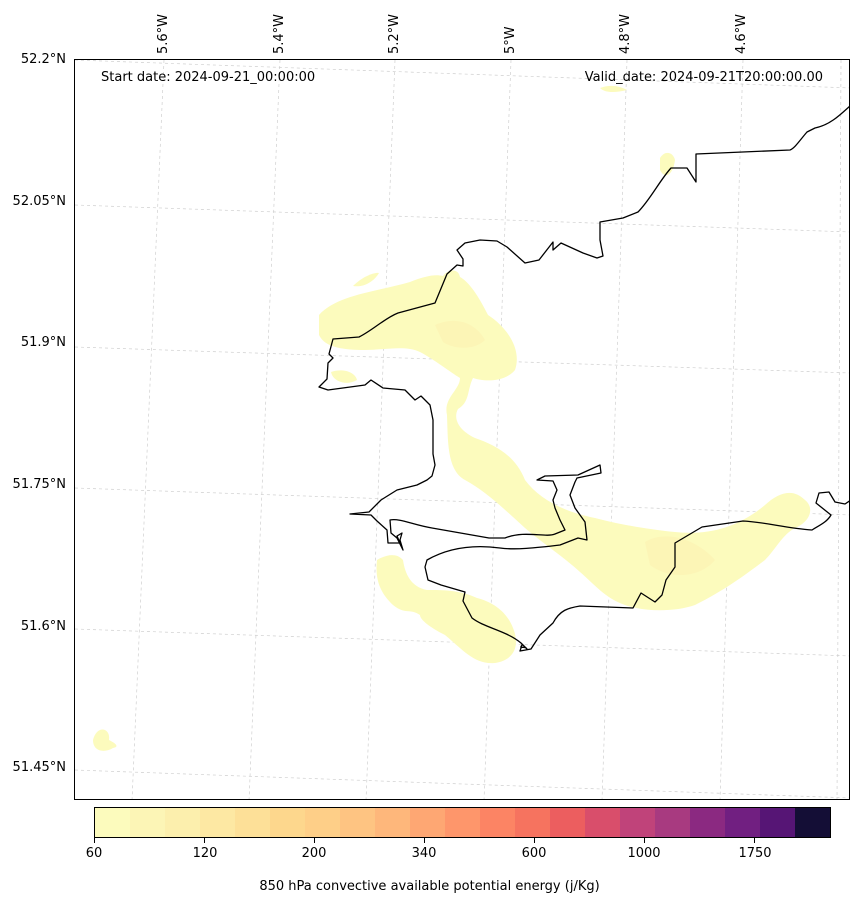 This screenshot has height=907, width=859. Describe the element at coordinates (534, 853) in the screenshot. I see `colorbar-tick-label: 600` at that location.